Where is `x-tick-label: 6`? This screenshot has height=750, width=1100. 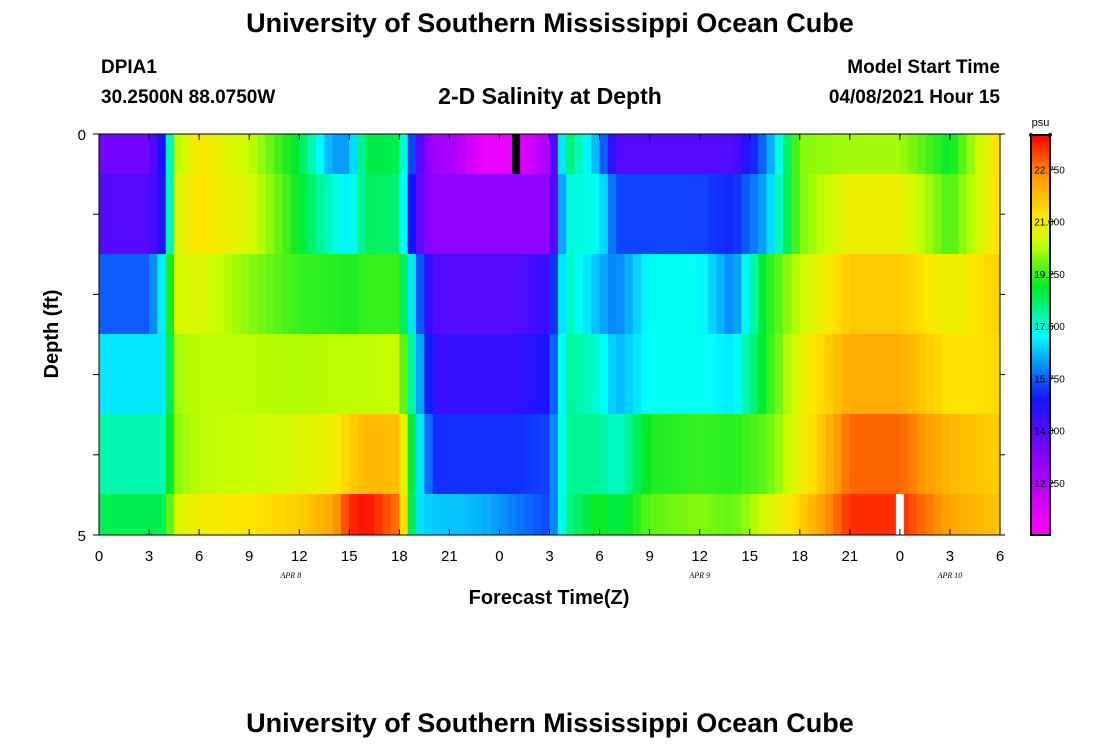 x-tick-label: 6 is located at coordinates (199, 556).